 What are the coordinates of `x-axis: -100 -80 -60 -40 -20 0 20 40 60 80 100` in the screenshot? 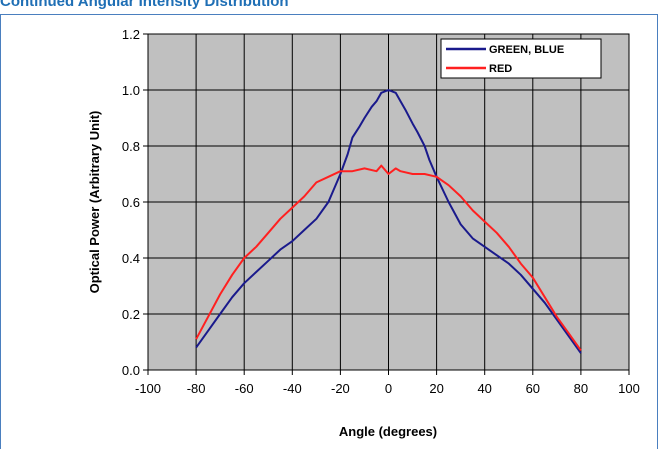 It's located at (387, 383).